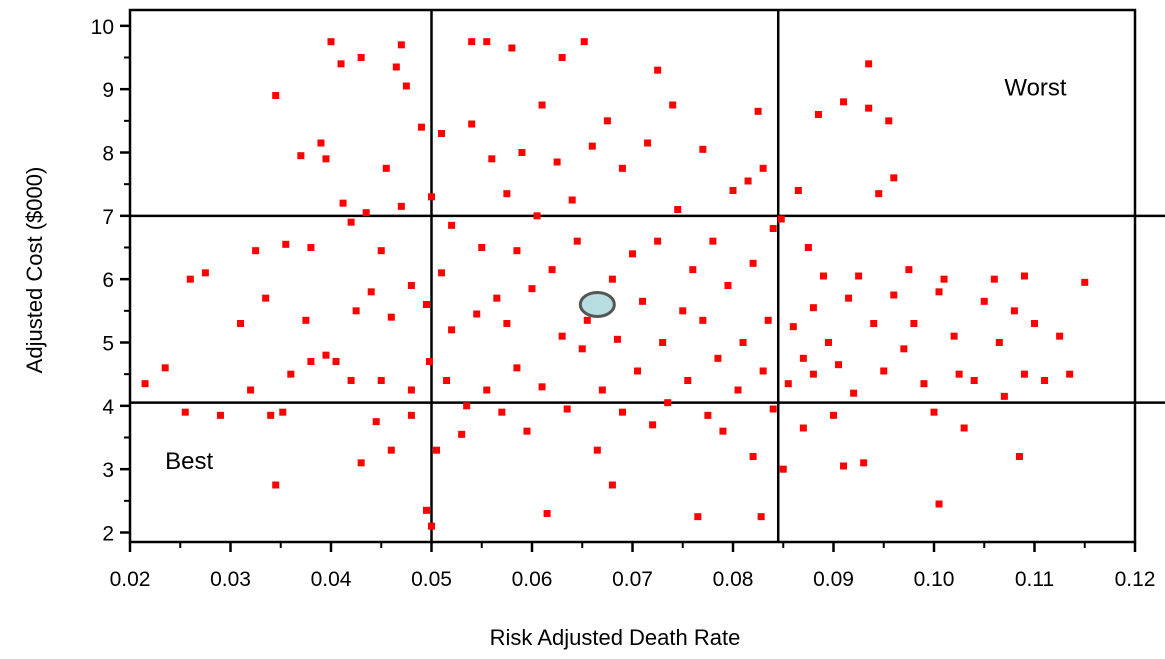  What do you see at coordinates (189, 461) in the screenshot?
I see `region-label: Best` at bounding box center [189, 461].